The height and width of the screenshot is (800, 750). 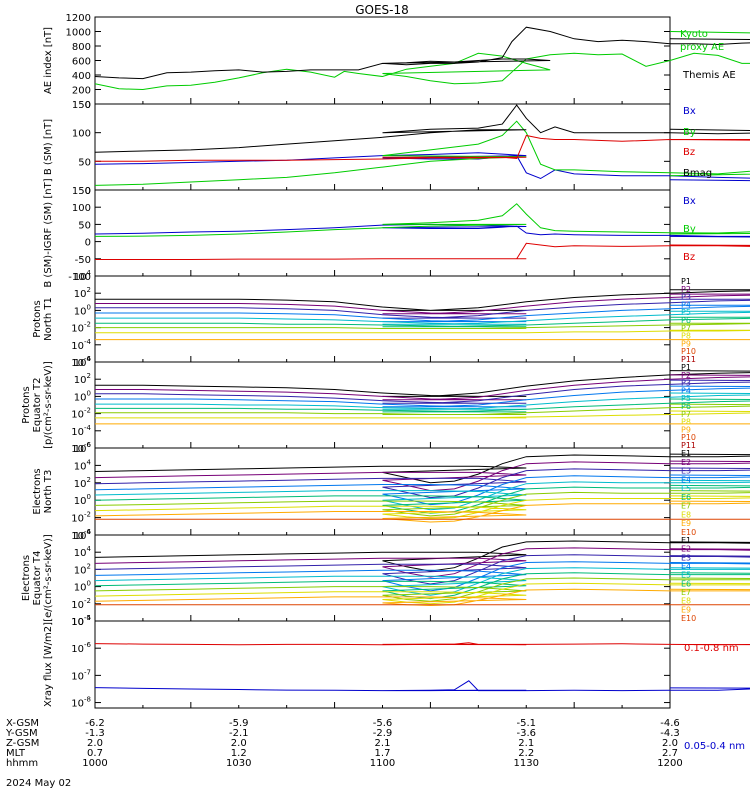 What do you see at coordinates (686, 488) in the screenshot?
I see `legend-entry-electrons_t3: E5` at bounding box center [686, 488].